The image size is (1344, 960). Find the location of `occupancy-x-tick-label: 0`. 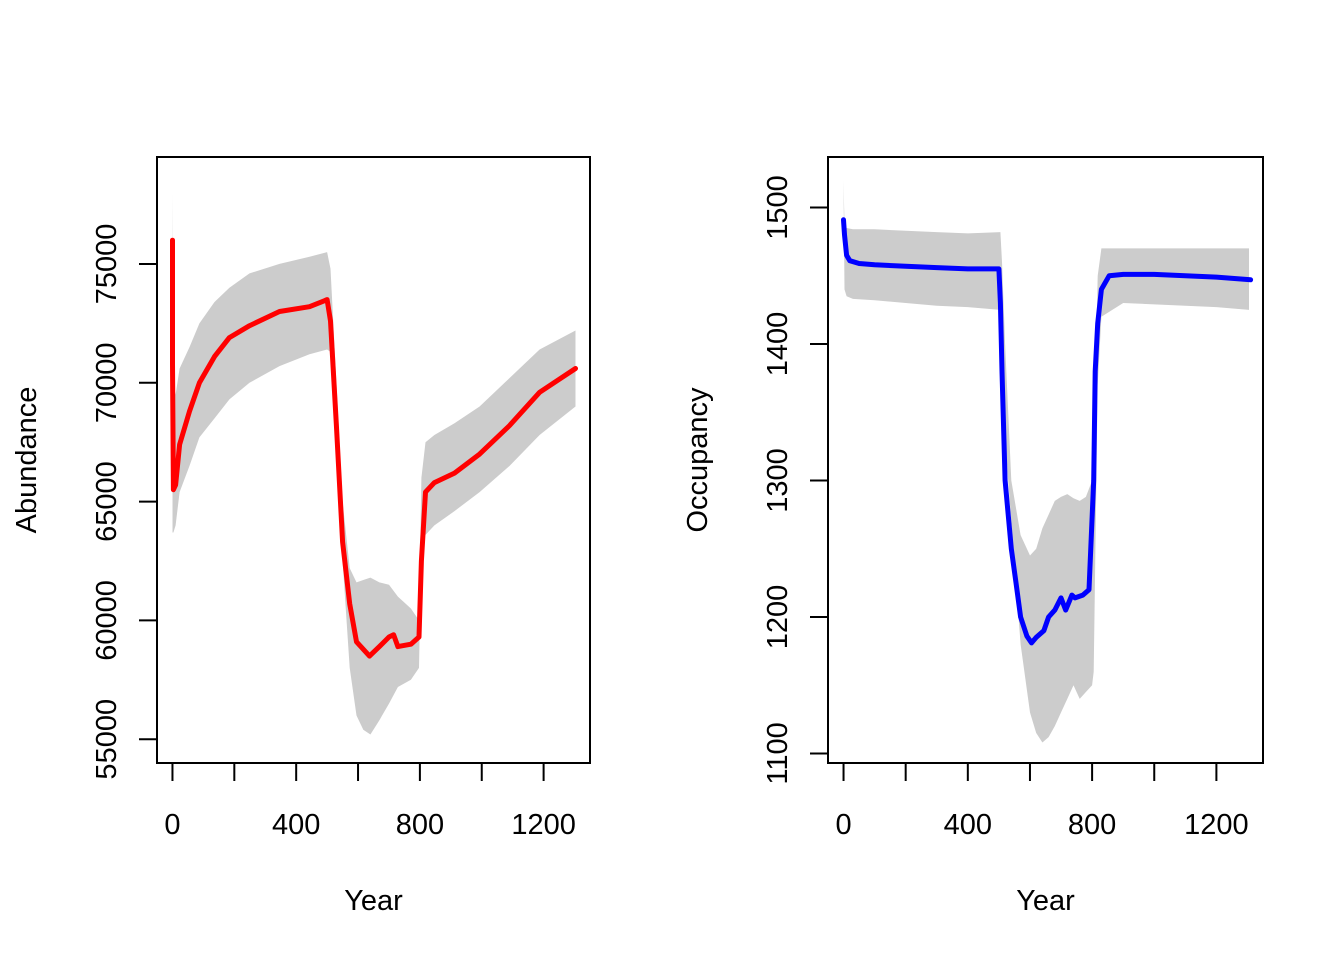

occupancy-x-tick-label: 0 is located at coordinates (843, 825).